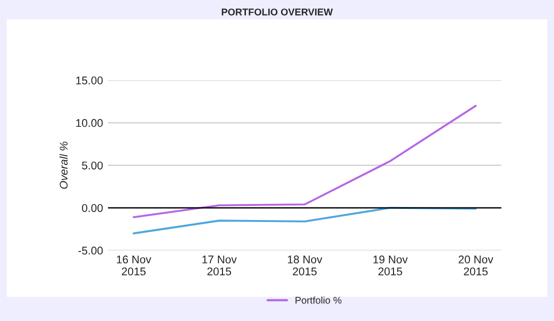  Describe the element at coordinates (476, 266) in the screenshot. I see `x-tick-label: 20 Nov 2015` at that location.